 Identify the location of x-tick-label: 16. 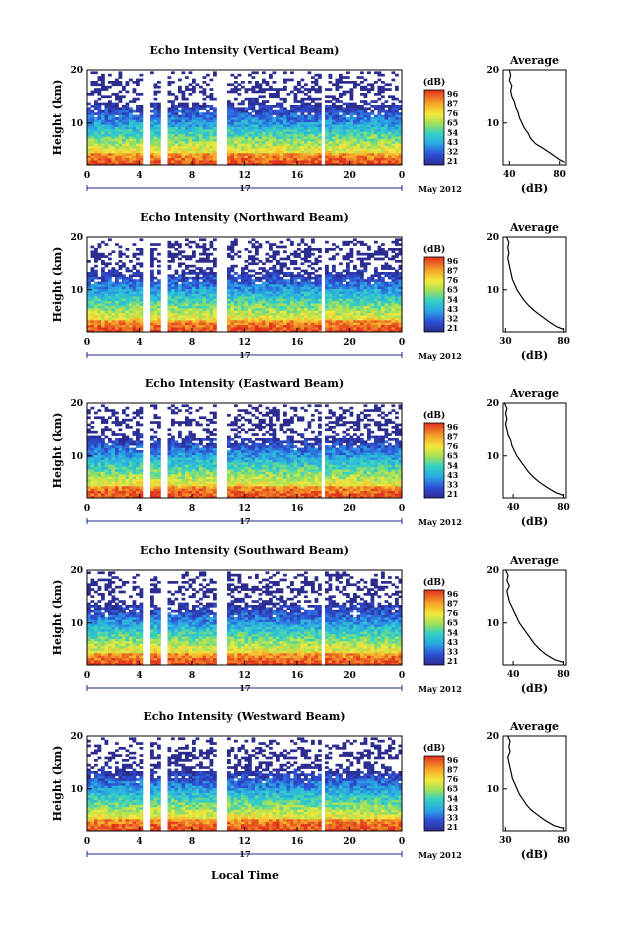
(297, 176).